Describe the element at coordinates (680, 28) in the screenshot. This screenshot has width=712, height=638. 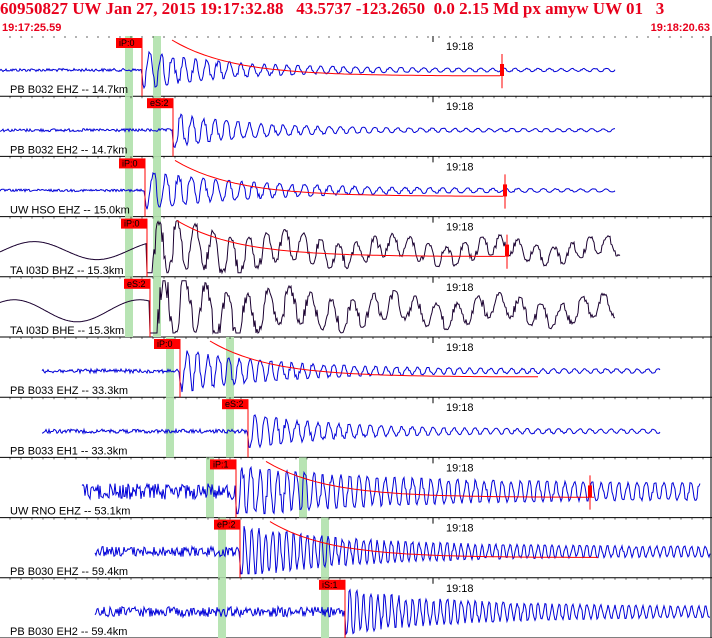
I see `time-end: 19:18:20.63` at that location.